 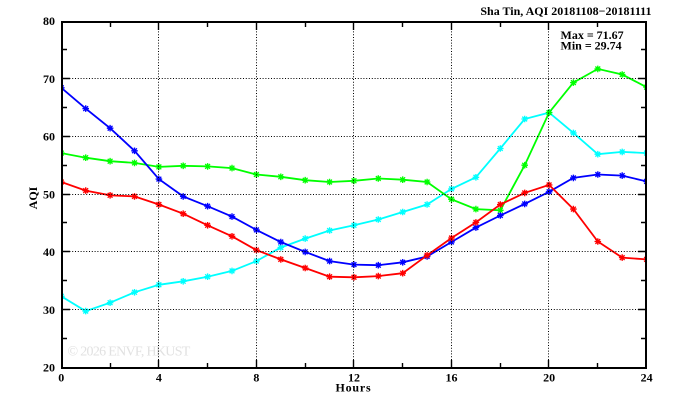 What do you see at coordinates (49, 252) in the screenshot?
I see `svg-text: 40` at bounding box center [49, 252].